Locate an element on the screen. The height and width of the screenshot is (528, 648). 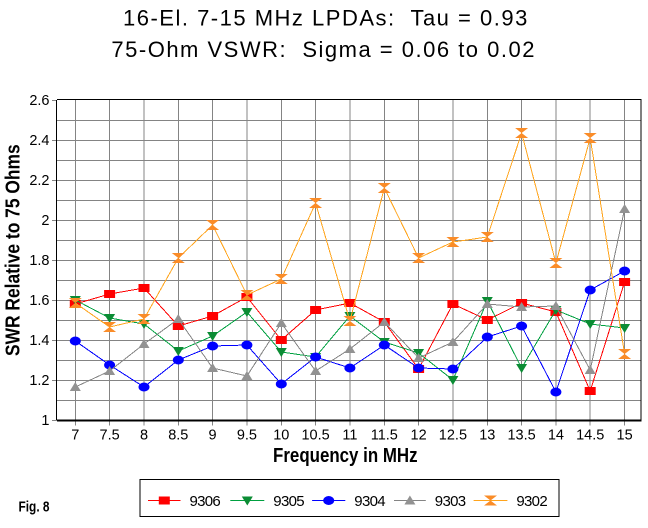
svg-text: Fig. 8 is located at coordinates (34, 506).